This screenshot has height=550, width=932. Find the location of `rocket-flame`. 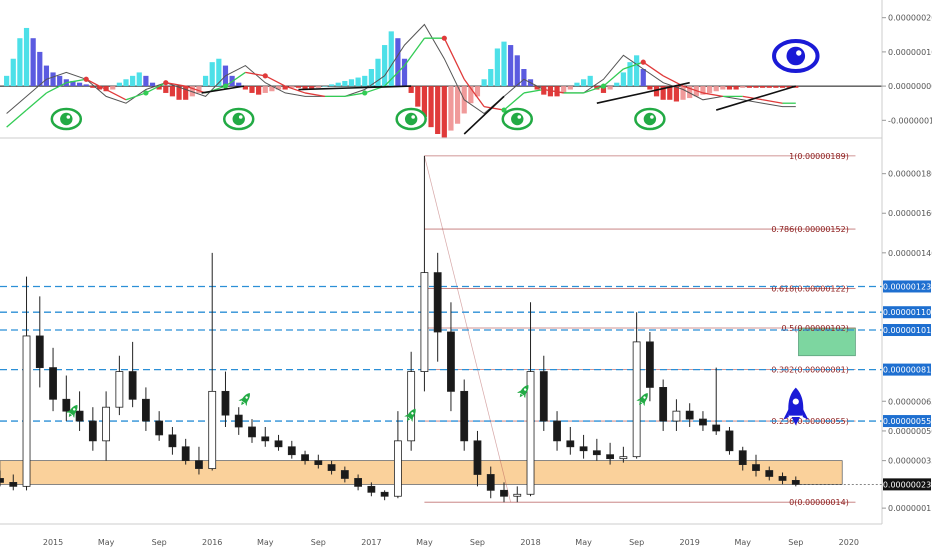

rocket-flame is located at coordinates (521, 395).